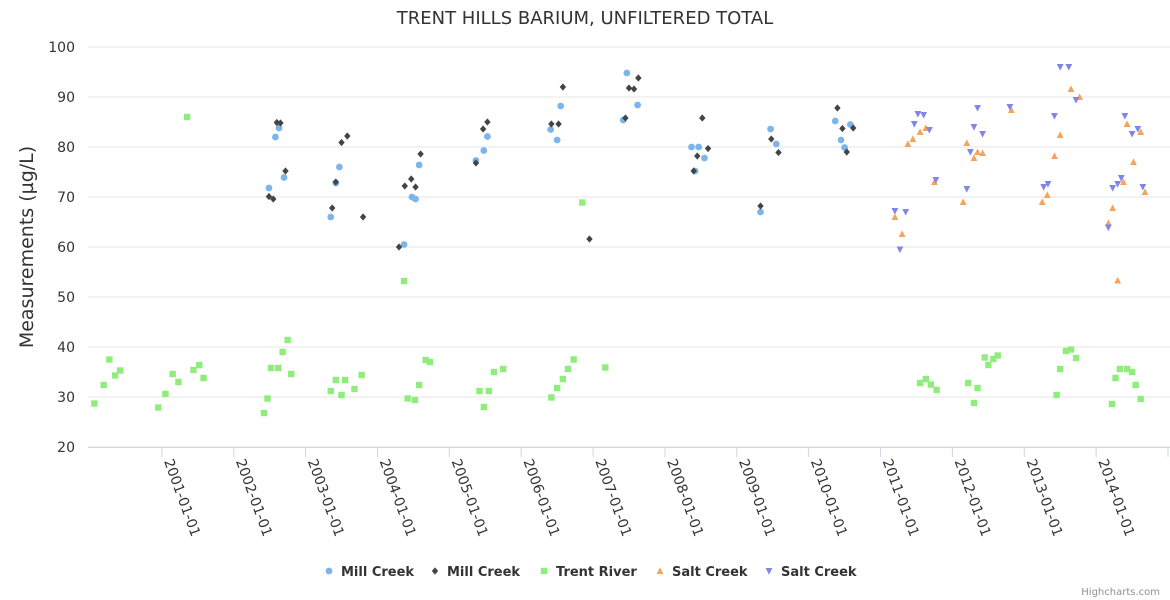 The image size is (1170, 600). What do you see at coordinates (596, 572) in the screenshot?
I see `legend-label: Trent River` at bounding box center [596, 572].